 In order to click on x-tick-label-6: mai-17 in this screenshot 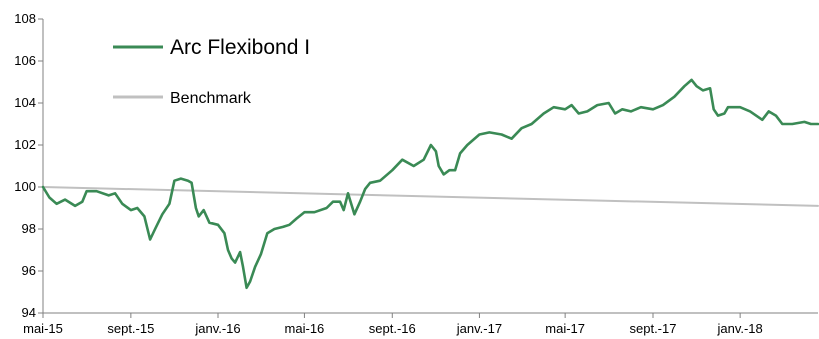, I will do `click(565, 328)`.